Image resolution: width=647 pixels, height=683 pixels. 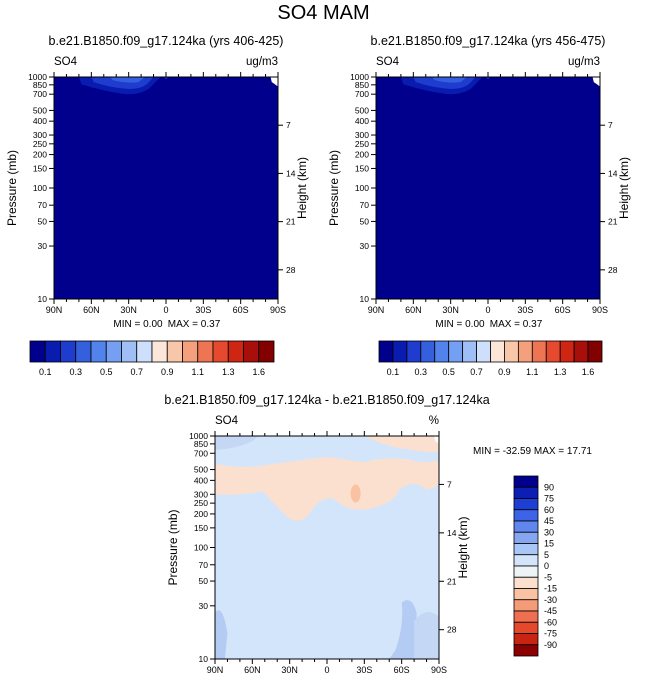 What do you see at coordinates (546, 555) in the screenshot?
I see `colorbar-label: 5` at bounding box center [546, 555].